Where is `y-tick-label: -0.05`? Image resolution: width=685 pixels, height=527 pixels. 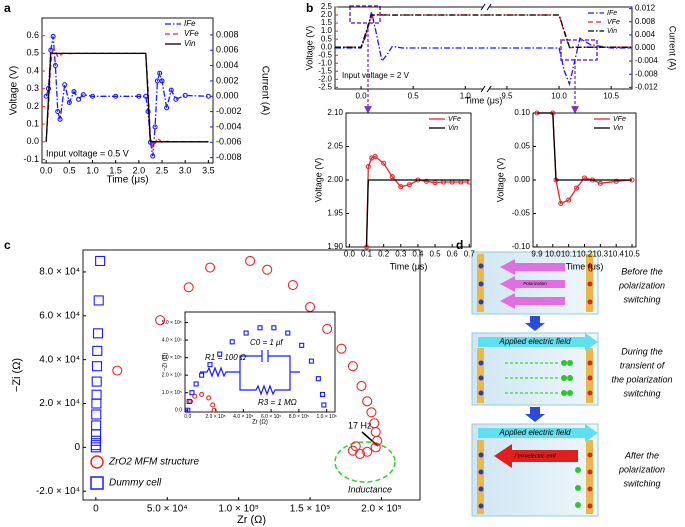 y-tick-label: -0.05 is located at coordinates (521, 213).